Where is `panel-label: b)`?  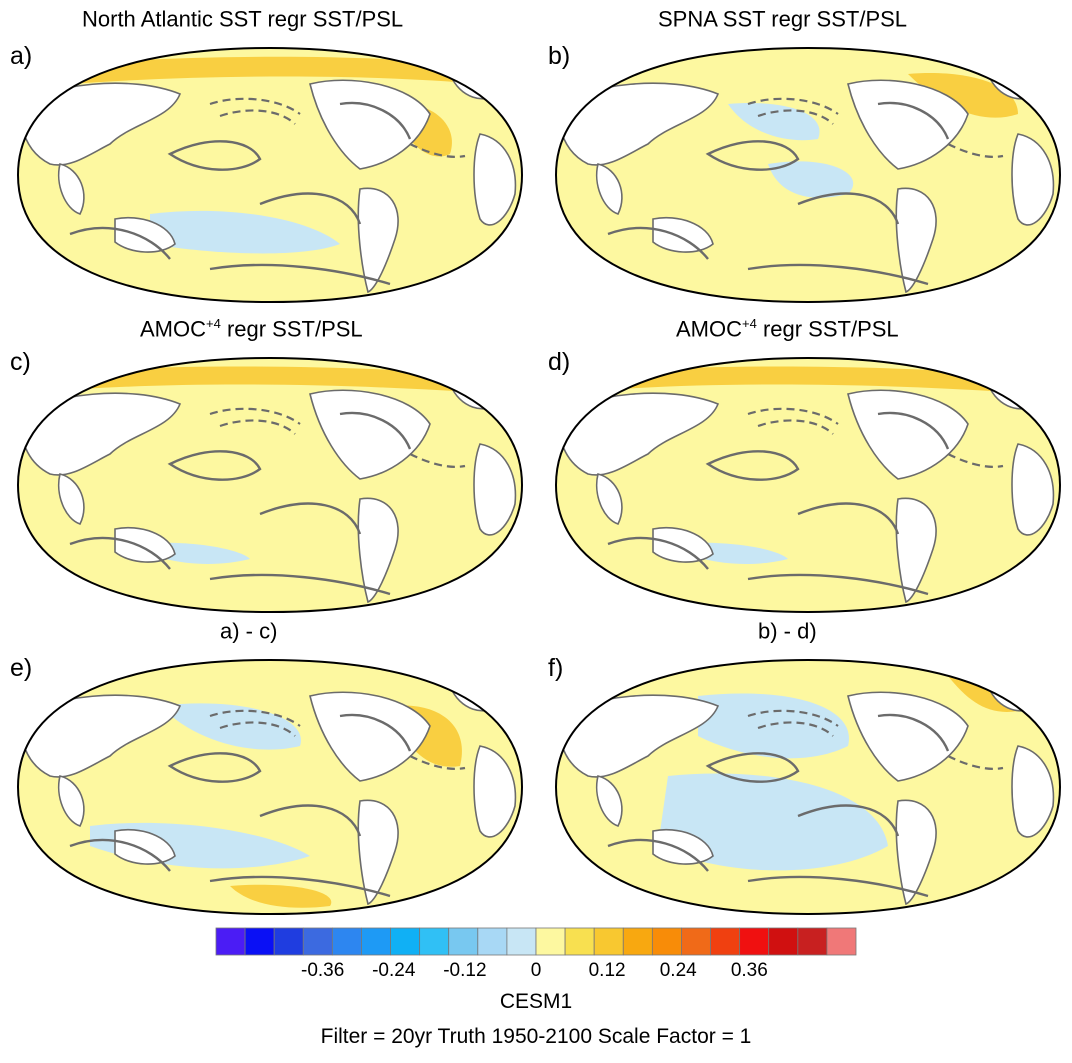 panel-label: b) is located at coordinates (559, 56).